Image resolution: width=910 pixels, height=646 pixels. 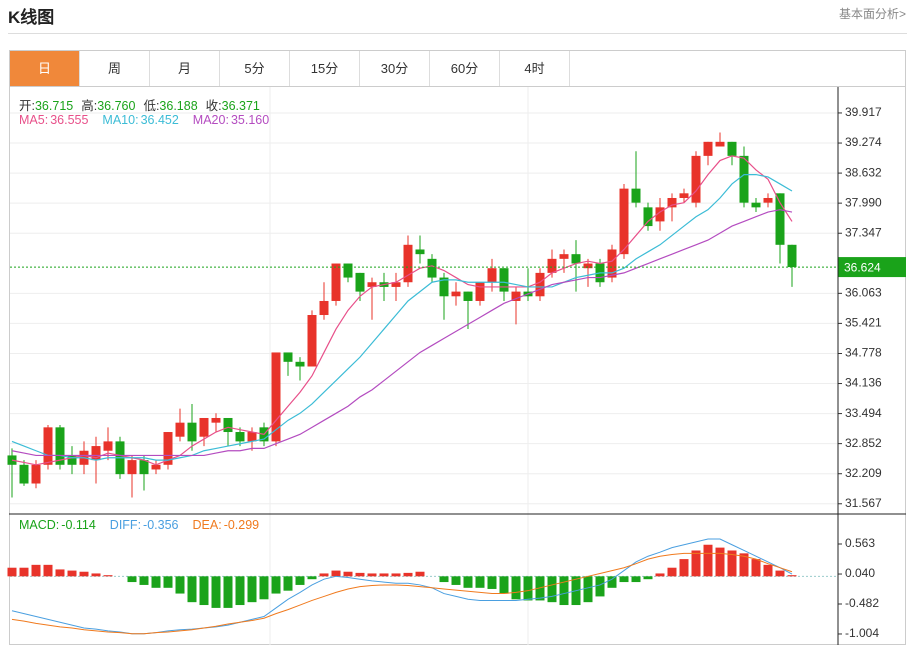 What do you see at coordinates (54, 106) in the screenshot?
I see `info-value: 36.715` at bounding box center [54, 106].